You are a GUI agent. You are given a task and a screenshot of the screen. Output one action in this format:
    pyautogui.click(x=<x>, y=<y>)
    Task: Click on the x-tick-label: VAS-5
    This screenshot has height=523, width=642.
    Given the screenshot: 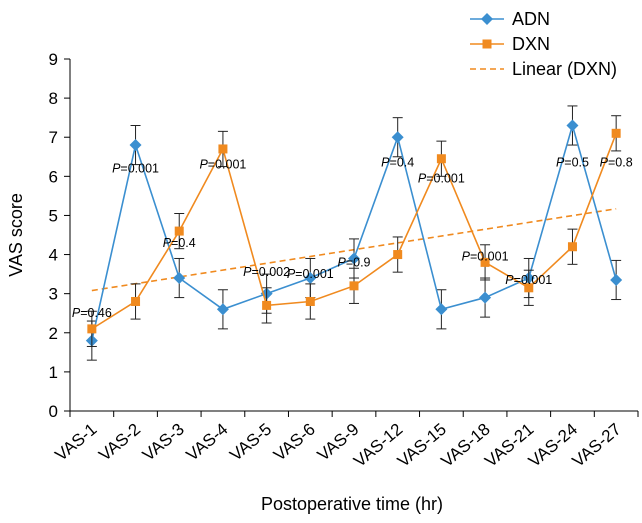 What is the action you would take?
    pyautogui.click(x=250, y=442)
    